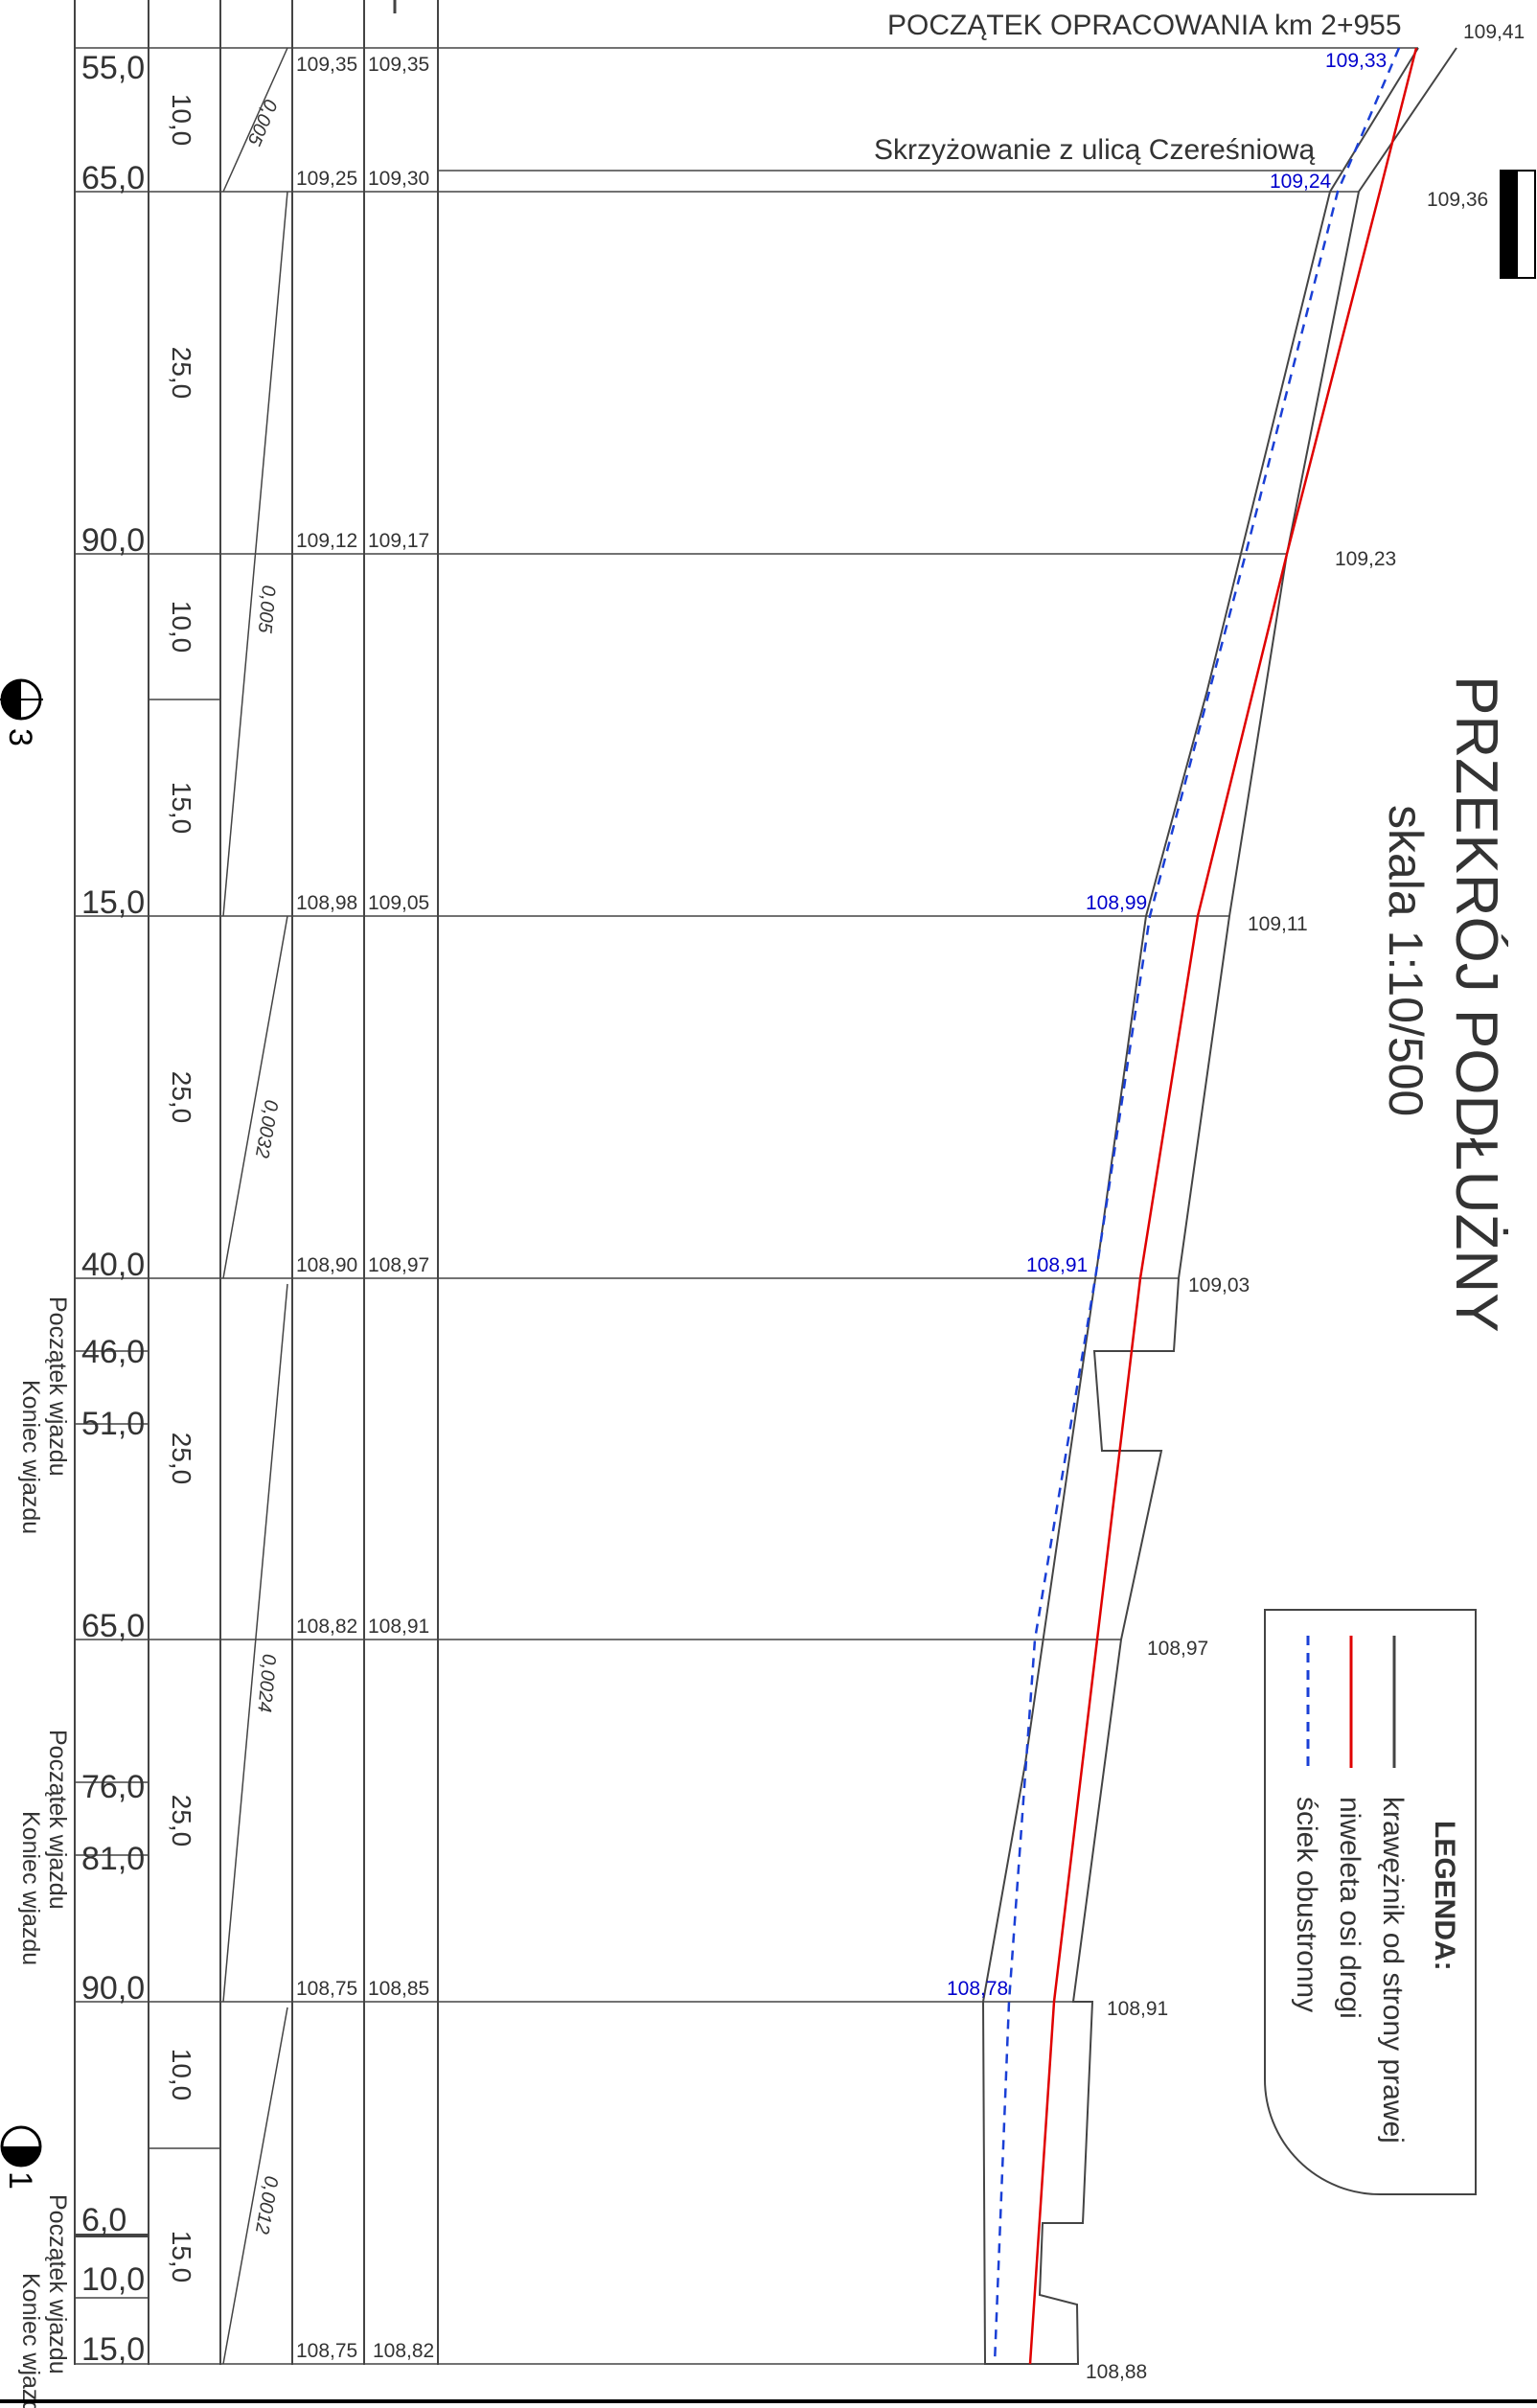  What do you see at coordinates (1444, 1896) in the screenshot?
I see `legend-title: LEGENDA:` at bounding box center [1444, 1896].